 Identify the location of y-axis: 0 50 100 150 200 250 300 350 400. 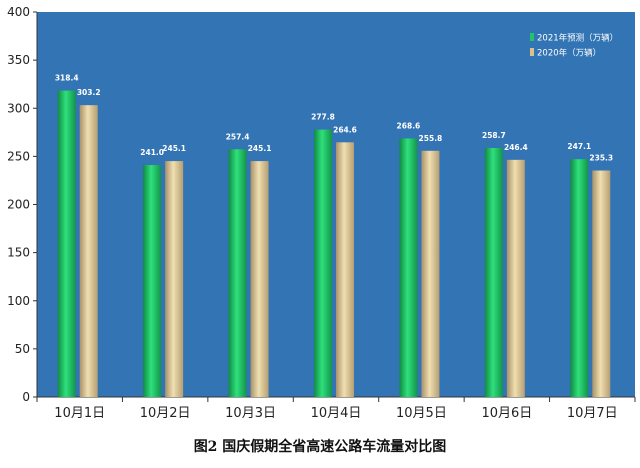
(22, 204).